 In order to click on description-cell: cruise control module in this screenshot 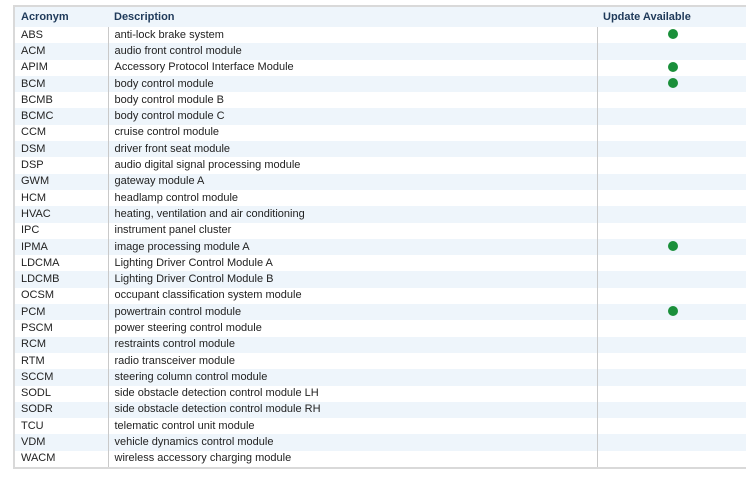, I will do `click(352, 133)`.